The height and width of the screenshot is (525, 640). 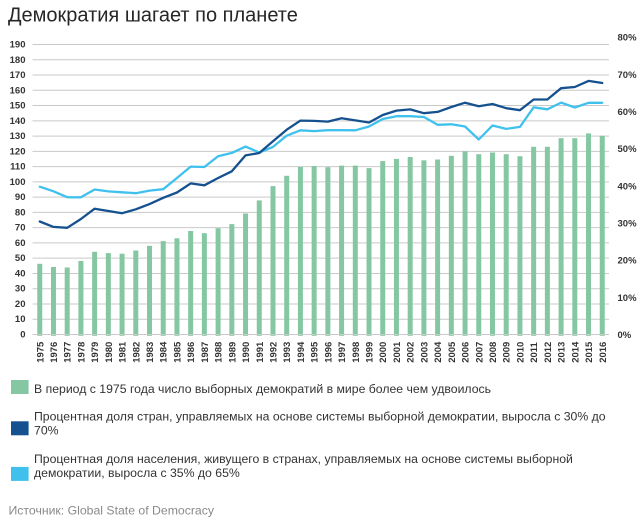 What do you see at coordinates (20, 258) in the screenshot?
I see `svg-text: 50` at bounding box center [20, 258].